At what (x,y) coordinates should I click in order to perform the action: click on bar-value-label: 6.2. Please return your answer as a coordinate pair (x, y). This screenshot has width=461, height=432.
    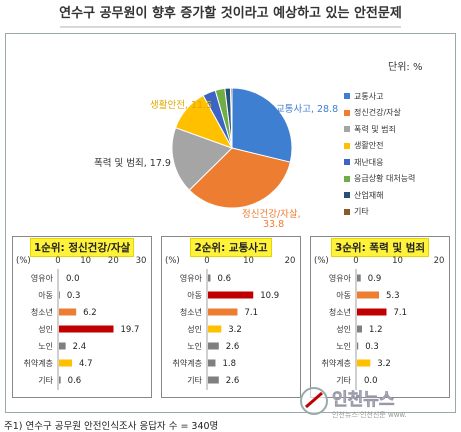
    Looking at the image, I should click on (90, 313).